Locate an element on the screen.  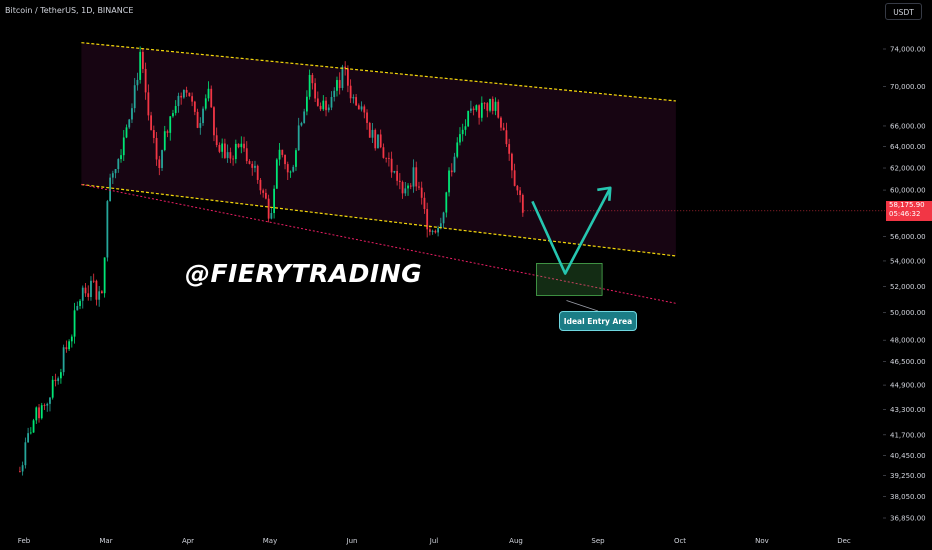
x-tick-label: May is located at coordinates (270, 541).